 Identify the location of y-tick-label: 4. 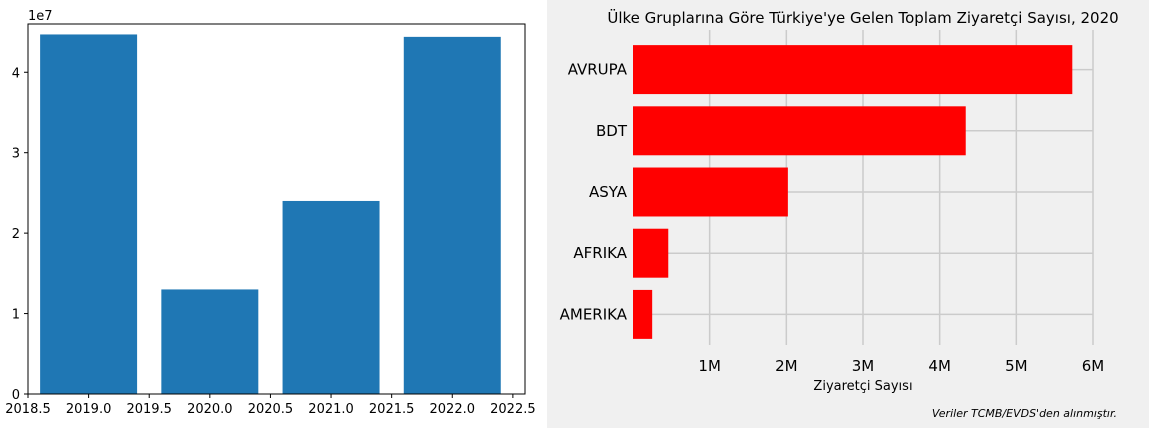
(16, 73).